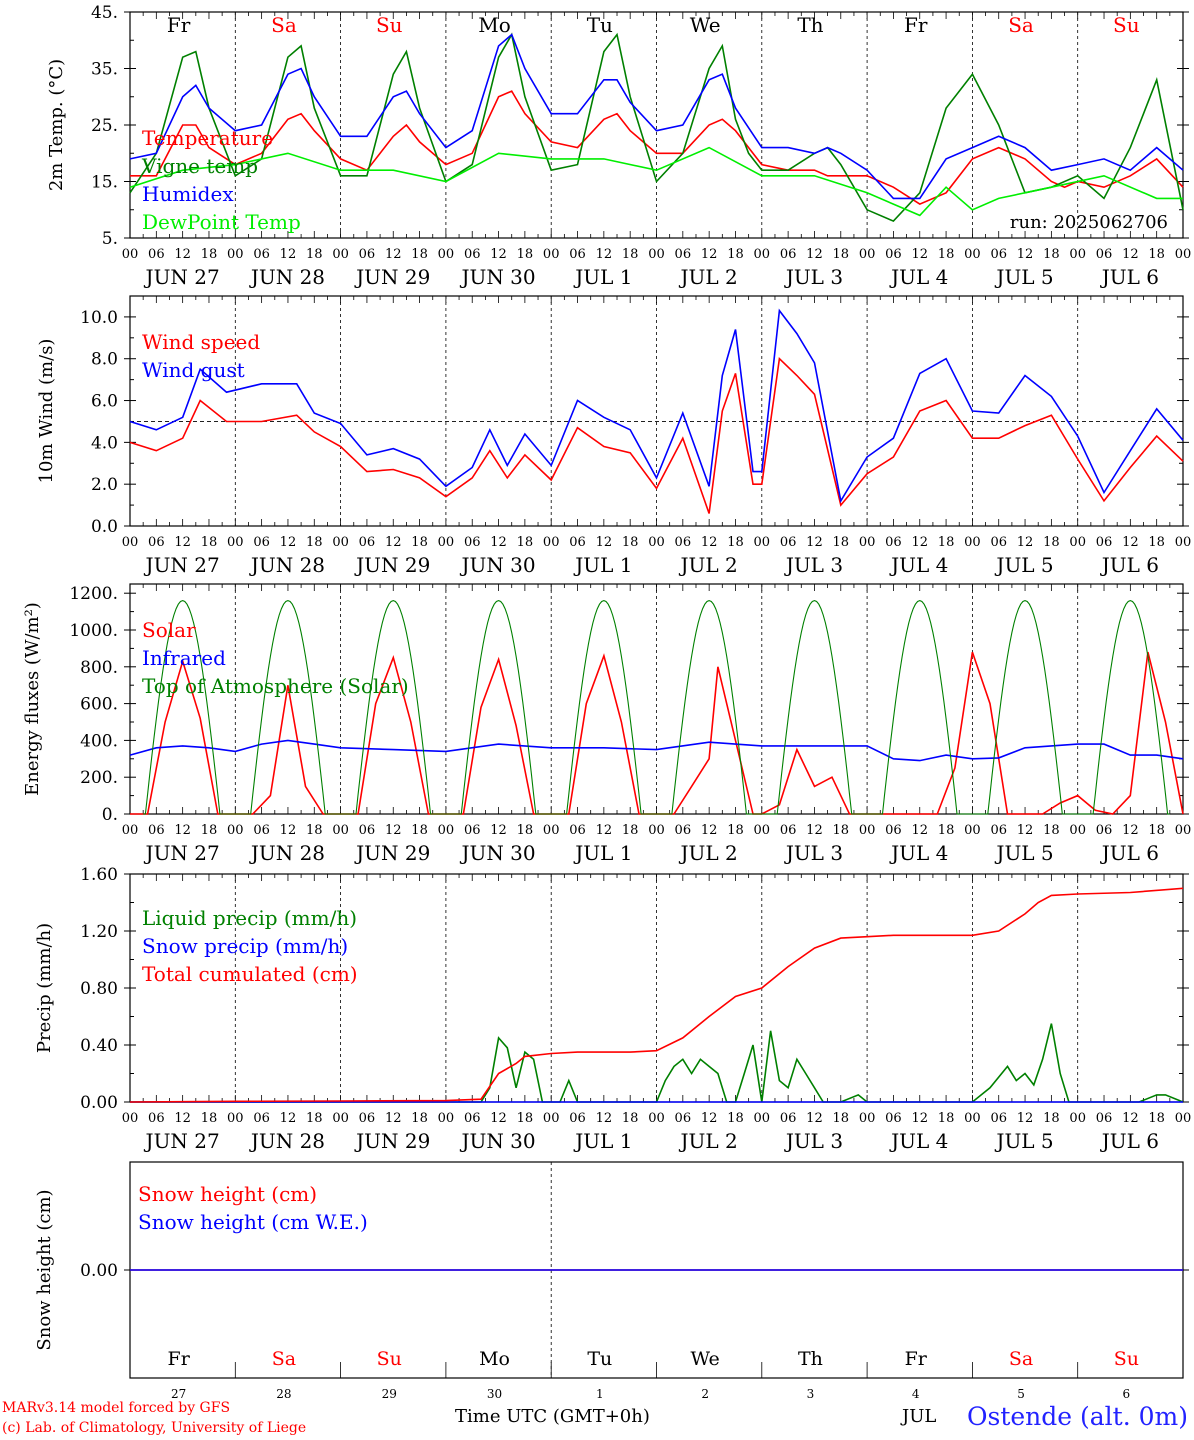  Describe the element at coordinates (1089, 222) in the screenshot. I see `run-annotation: run: 2025062706` at that location.